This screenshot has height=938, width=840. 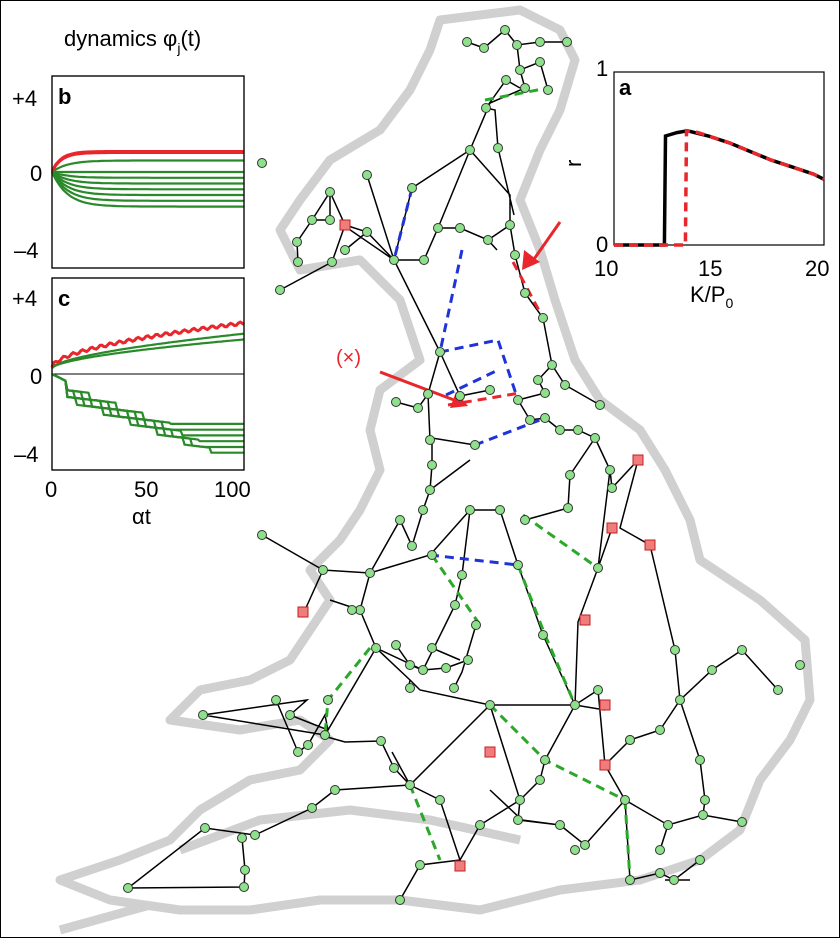 I want to click on panel-a-ytick-1: 1, so click(x=602, y=68).